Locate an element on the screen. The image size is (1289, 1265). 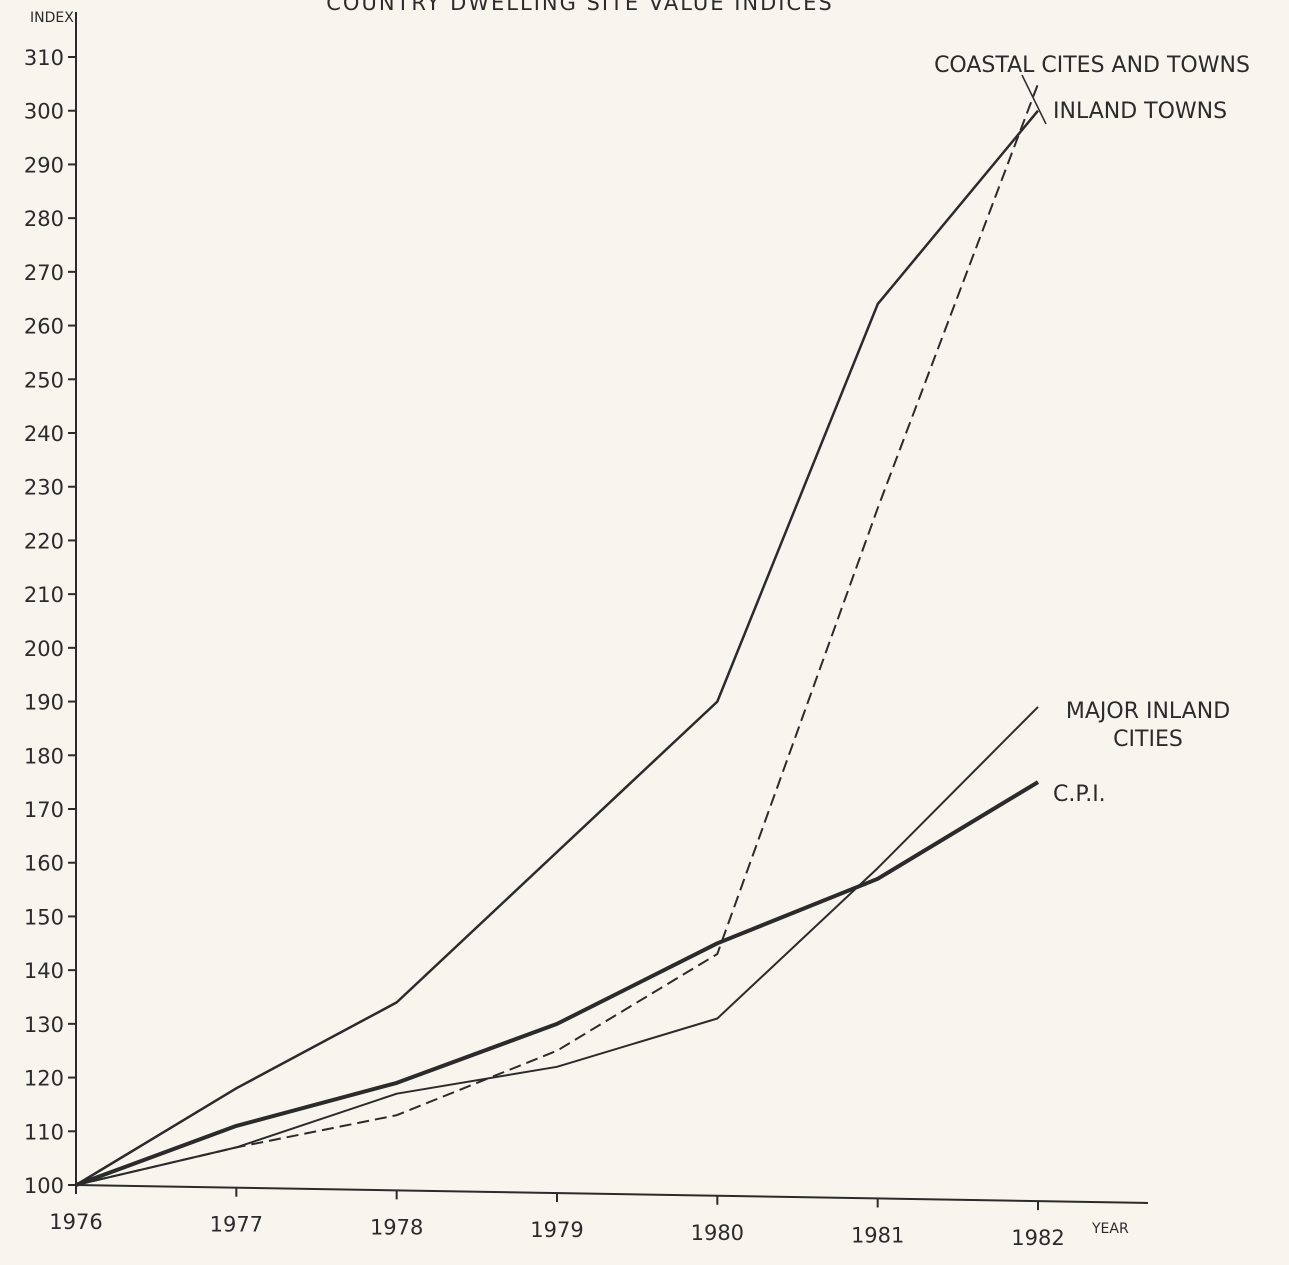
series-label-major-inland-cities-line-1: MAJOR INLAND is located at coordinates (1148, 711).